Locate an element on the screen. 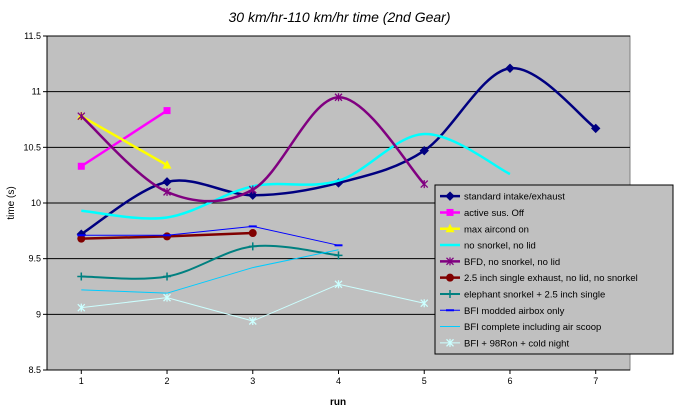  y-tick-label: 8.5 is located at coordinates (34, 370).